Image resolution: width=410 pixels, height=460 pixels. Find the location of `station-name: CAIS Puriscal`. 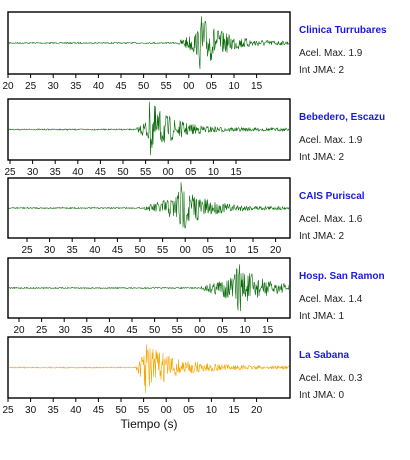

station-name: CAIS Puriscal is located at coordinates (332, 196).